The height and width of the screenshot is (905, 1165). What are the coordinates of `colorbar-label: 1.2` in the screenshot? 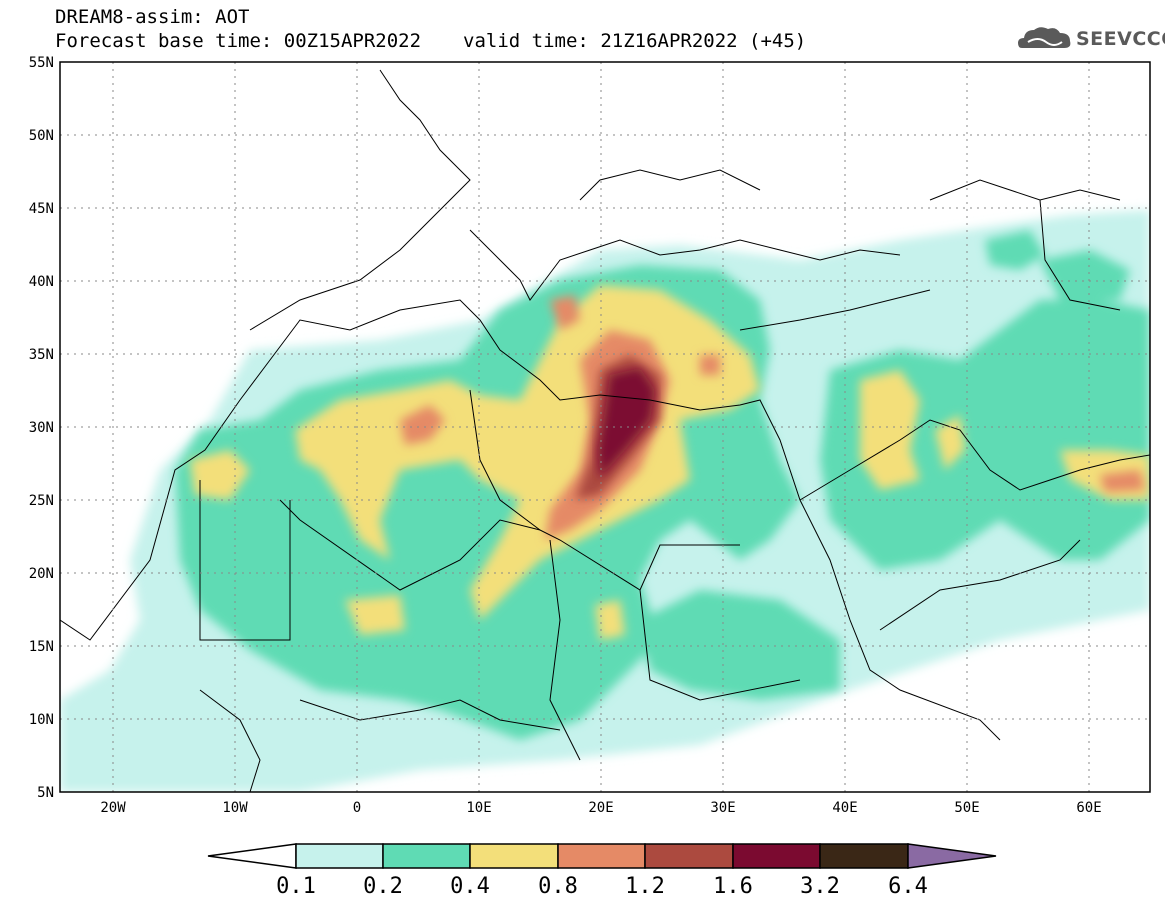 It's located at (645, 886).